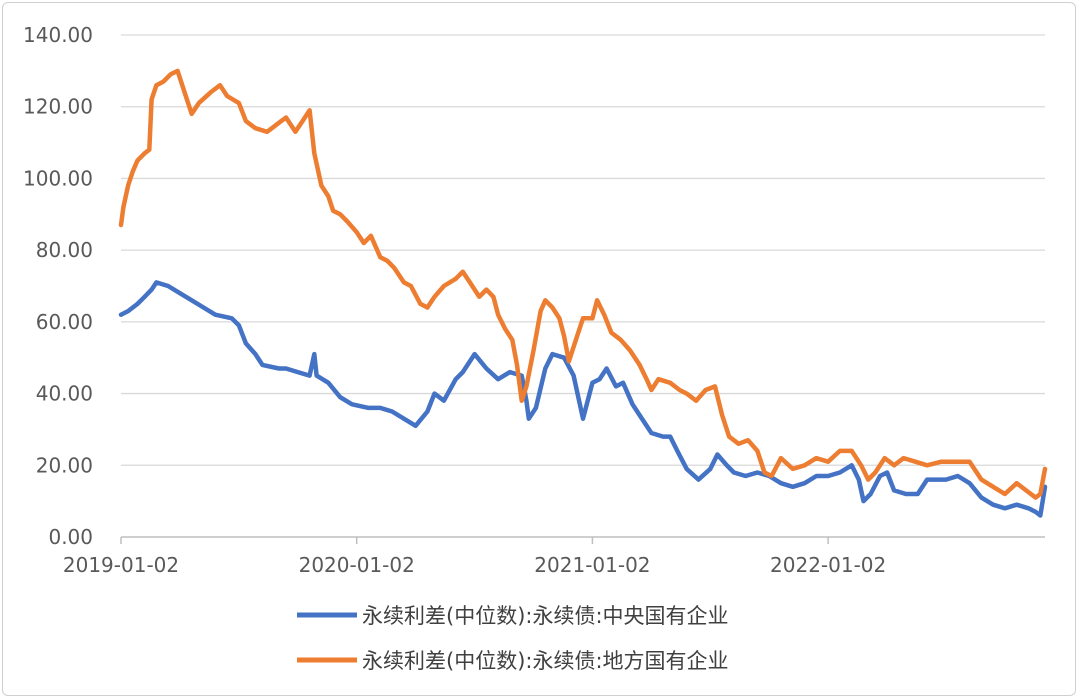  Describe the element at coordinates (121, 565) in the screenshot. I see `x-tick-label: 2019-01-02` at that location.